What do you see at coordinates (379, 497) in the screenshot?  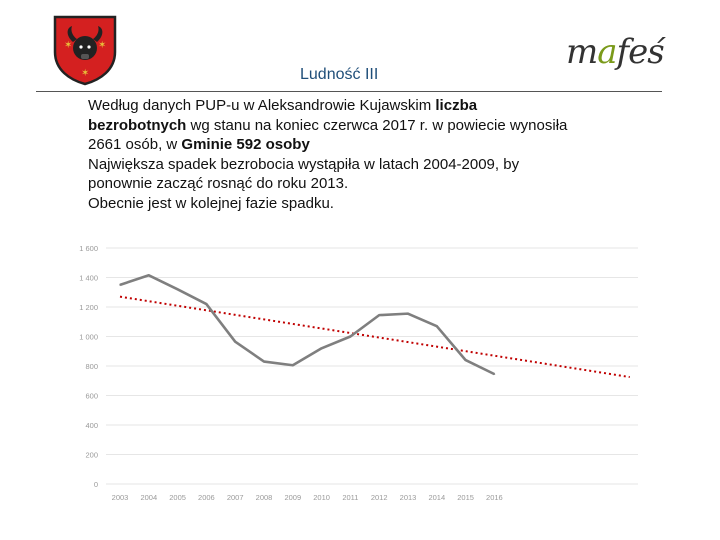 I see `x-tick-label: 2012` at bounding box center [379, 497].